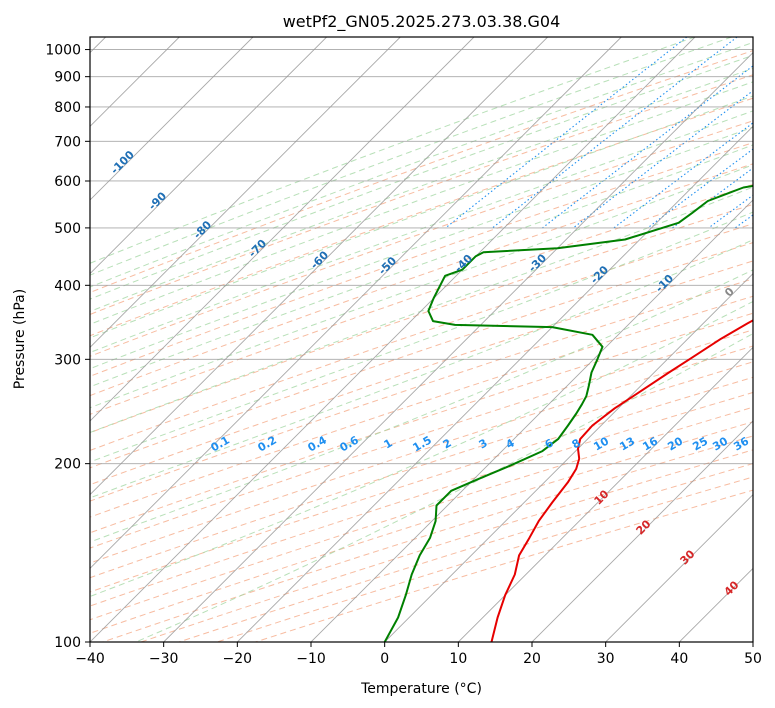 The width and height of the screenshot is (775, 708). I want to click on y-tick-label: 700, so click(67, 142).